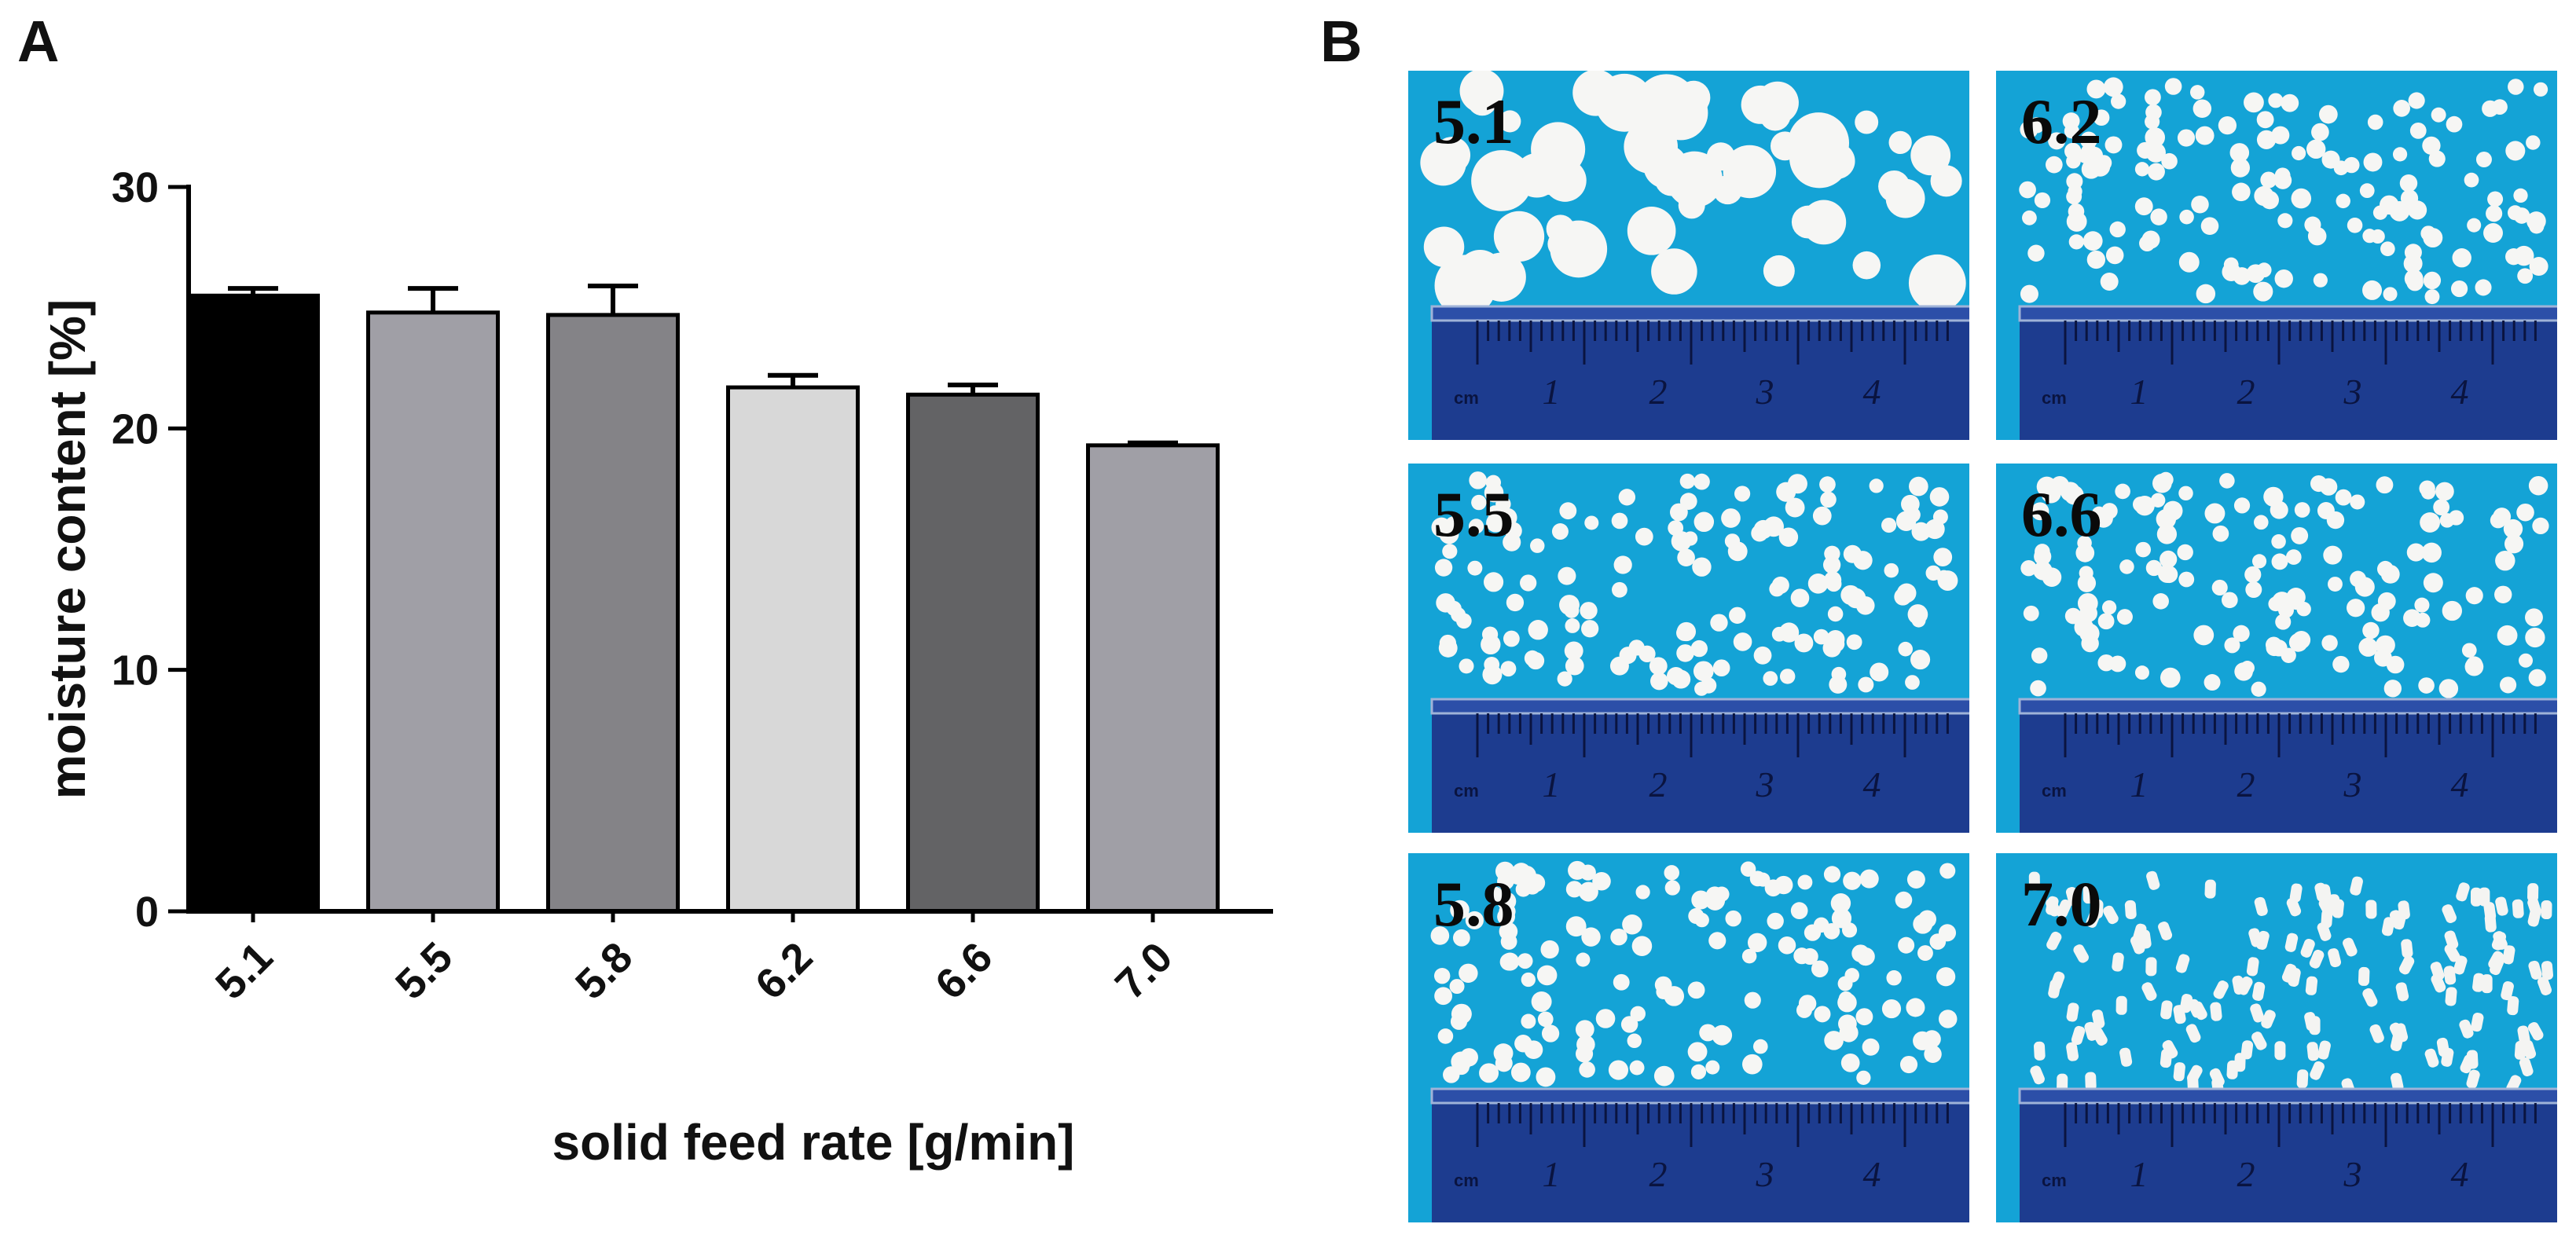  I want to click on ruler-number: 1, so click(2139, 392).